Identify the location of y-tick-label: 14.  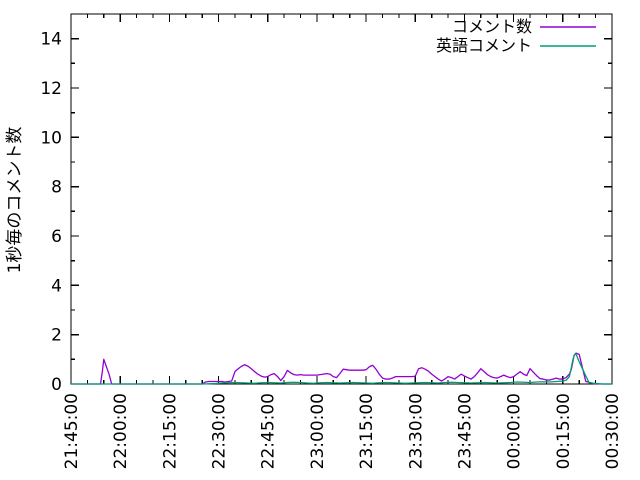
(51, 40).